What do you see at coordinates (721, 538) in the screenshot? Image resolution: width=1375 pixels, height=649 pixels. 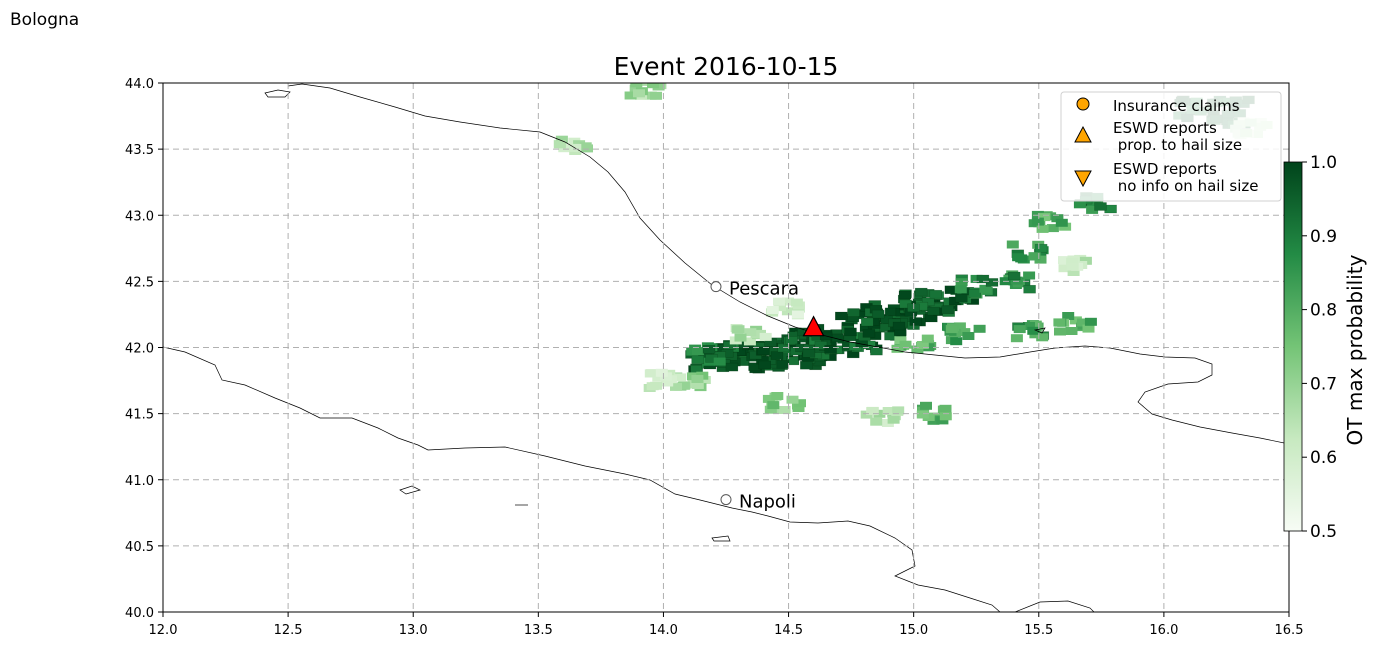 I see `ischia-island` at bounding box center [721, 538].